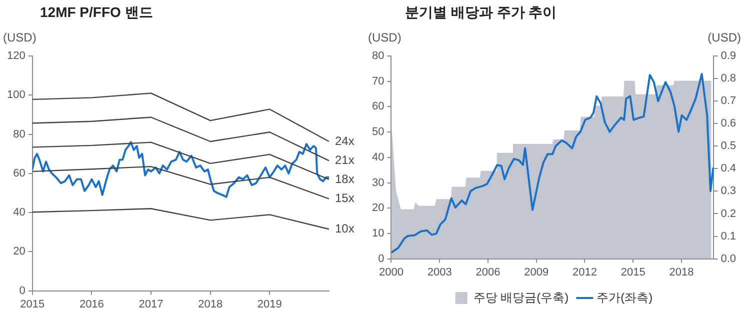 This screenshot has width=745, height=319. Describe the element at coordinates (378, 81) in the screenshot. I see `y-tick-label: 70` at that location.